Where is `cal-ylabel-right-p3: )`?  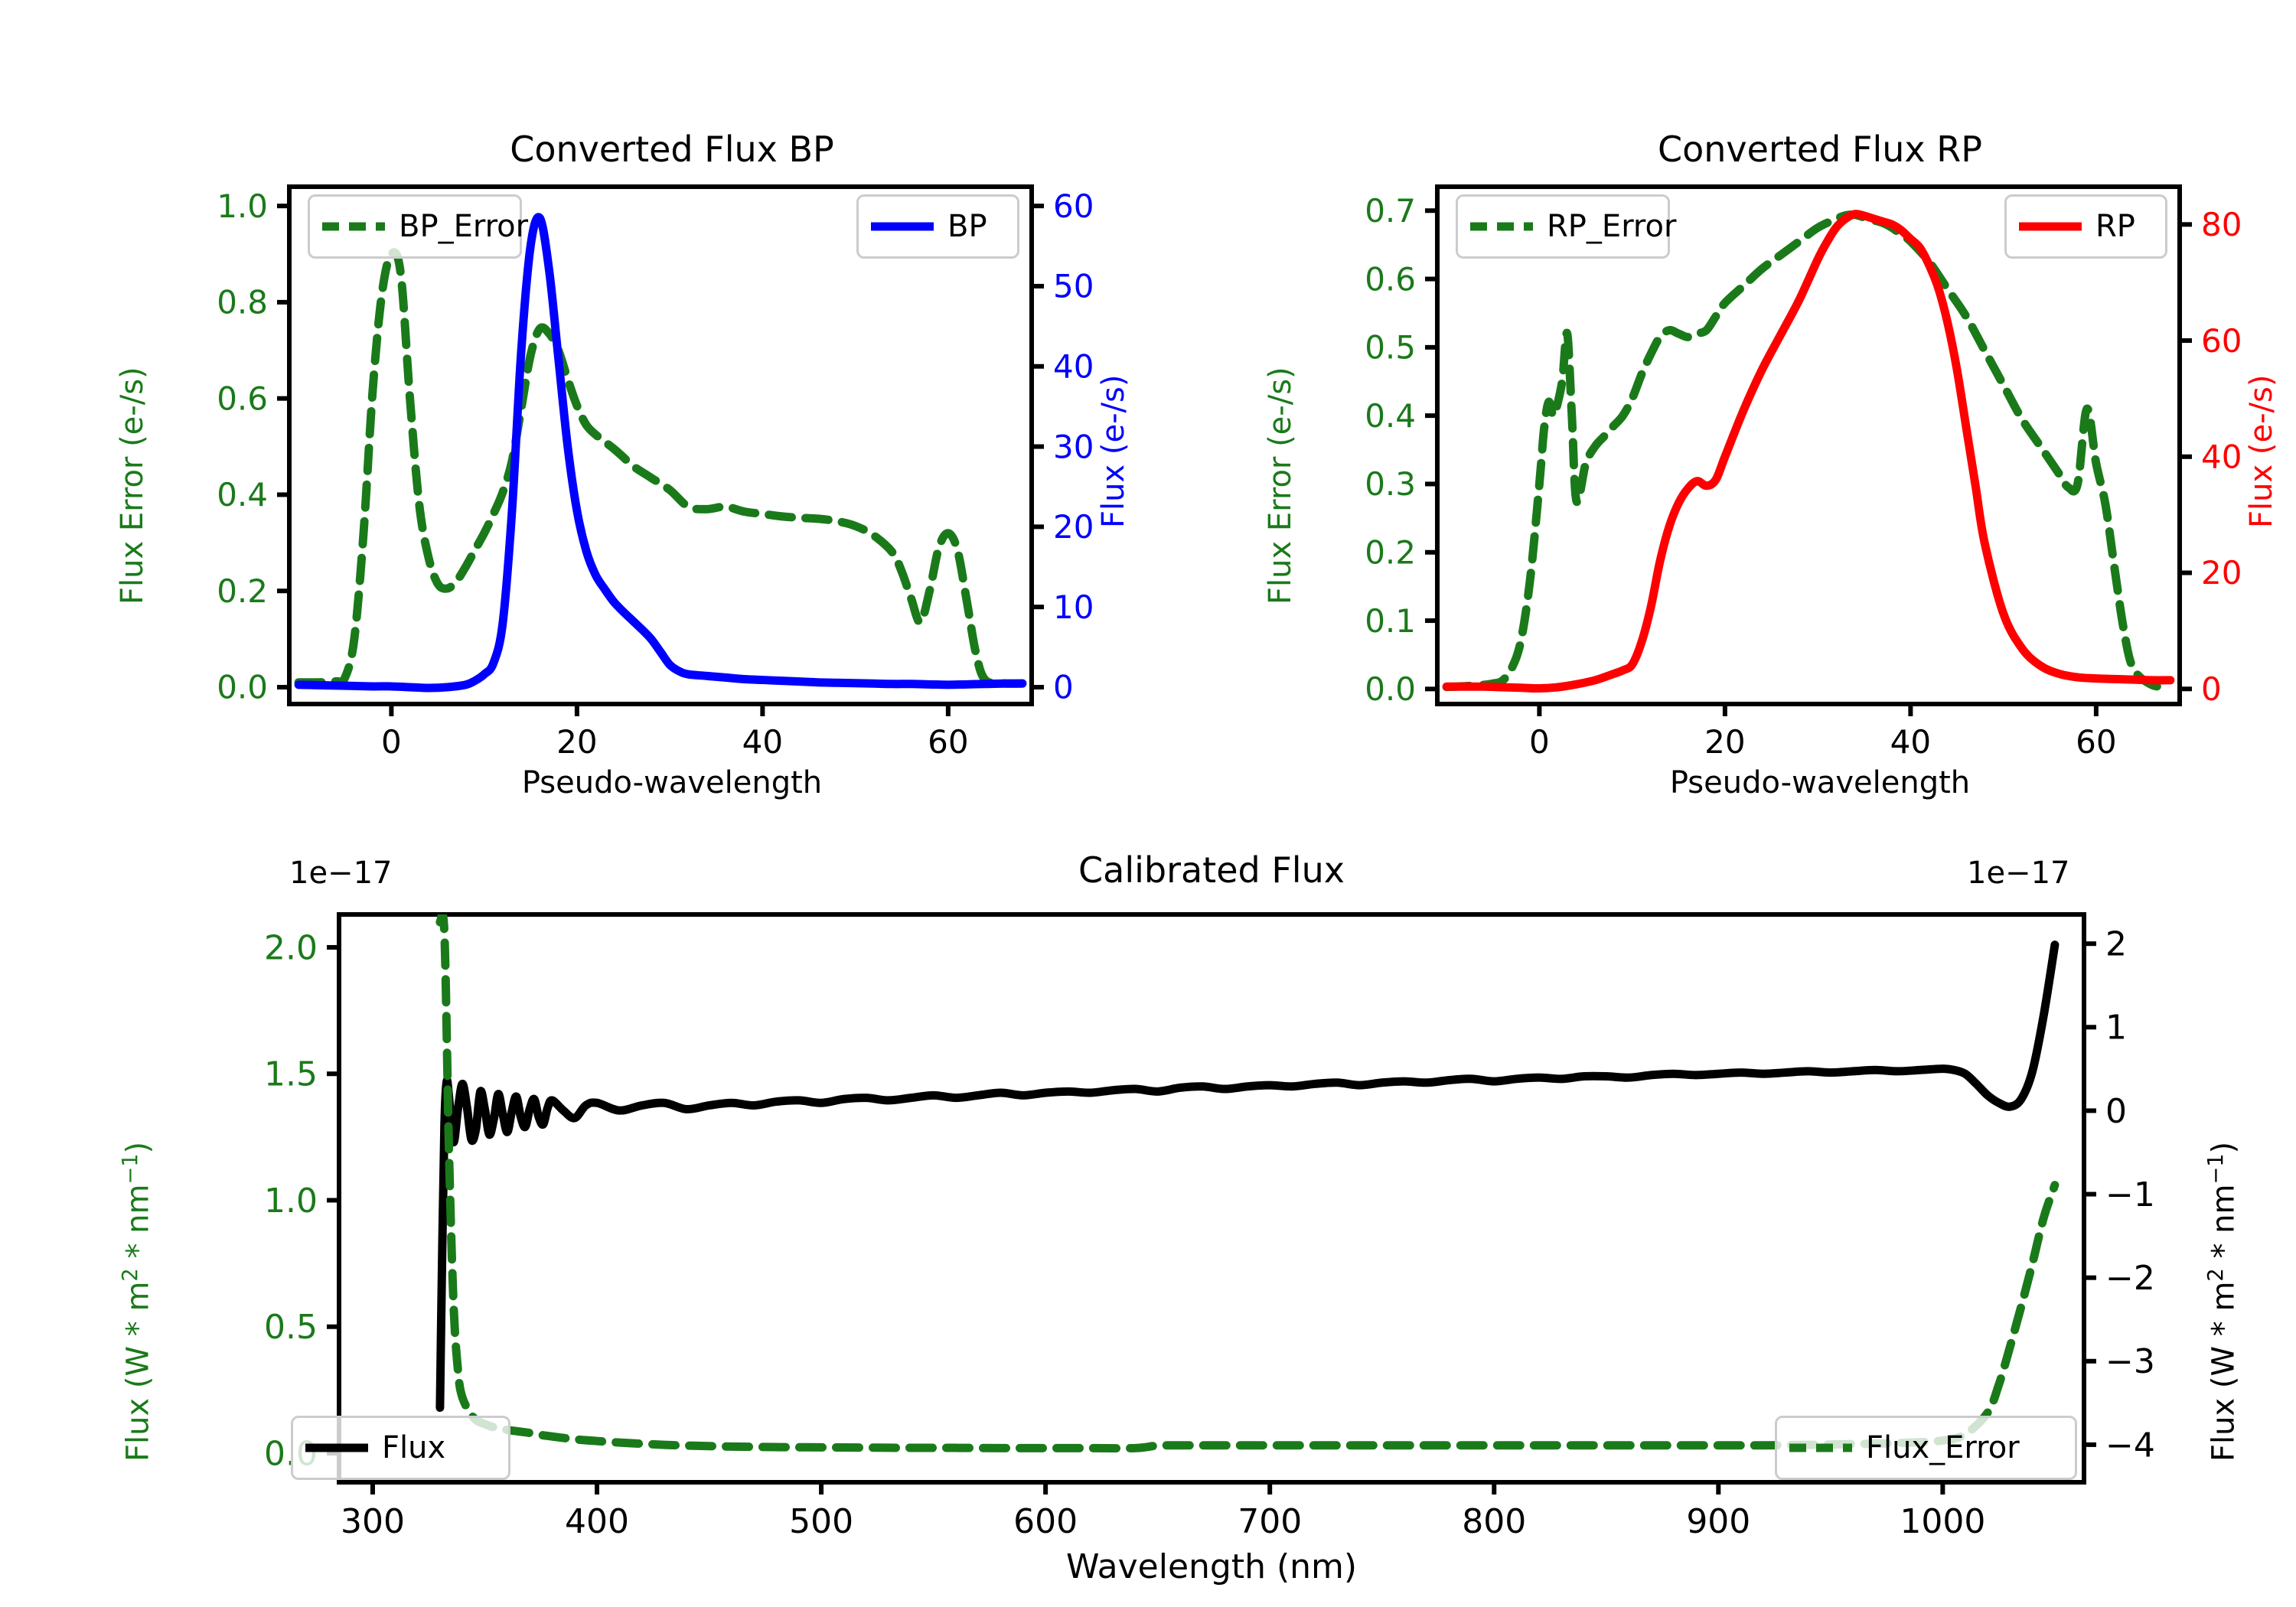
cal-ylabel-right-p3: ) is located at coordinates (2224, 1147).